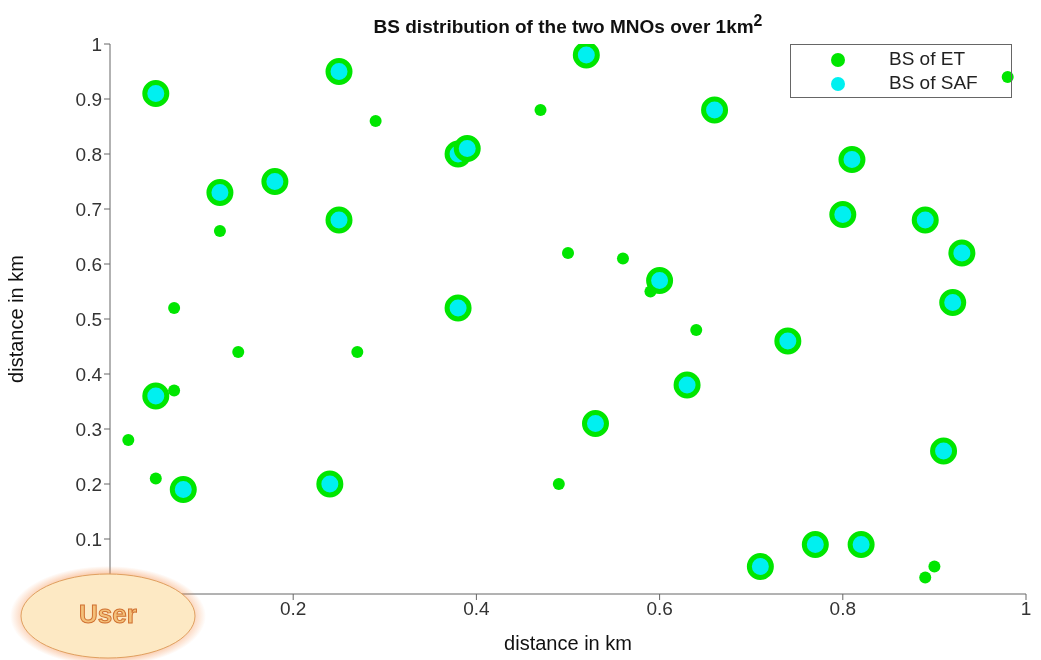  Describe the element at coordinates (88, 209) in the screenshot. I see `y-tick-label: 0.7` at that location.